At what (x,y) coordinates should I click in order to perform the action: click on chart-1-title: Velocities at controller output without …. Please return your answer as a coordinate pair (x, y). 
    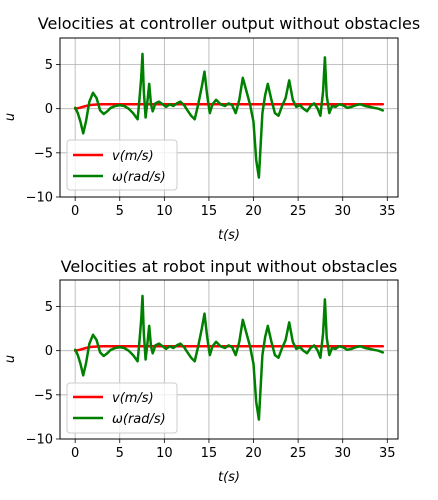
    Looking at the image, I should click on (229, 23).